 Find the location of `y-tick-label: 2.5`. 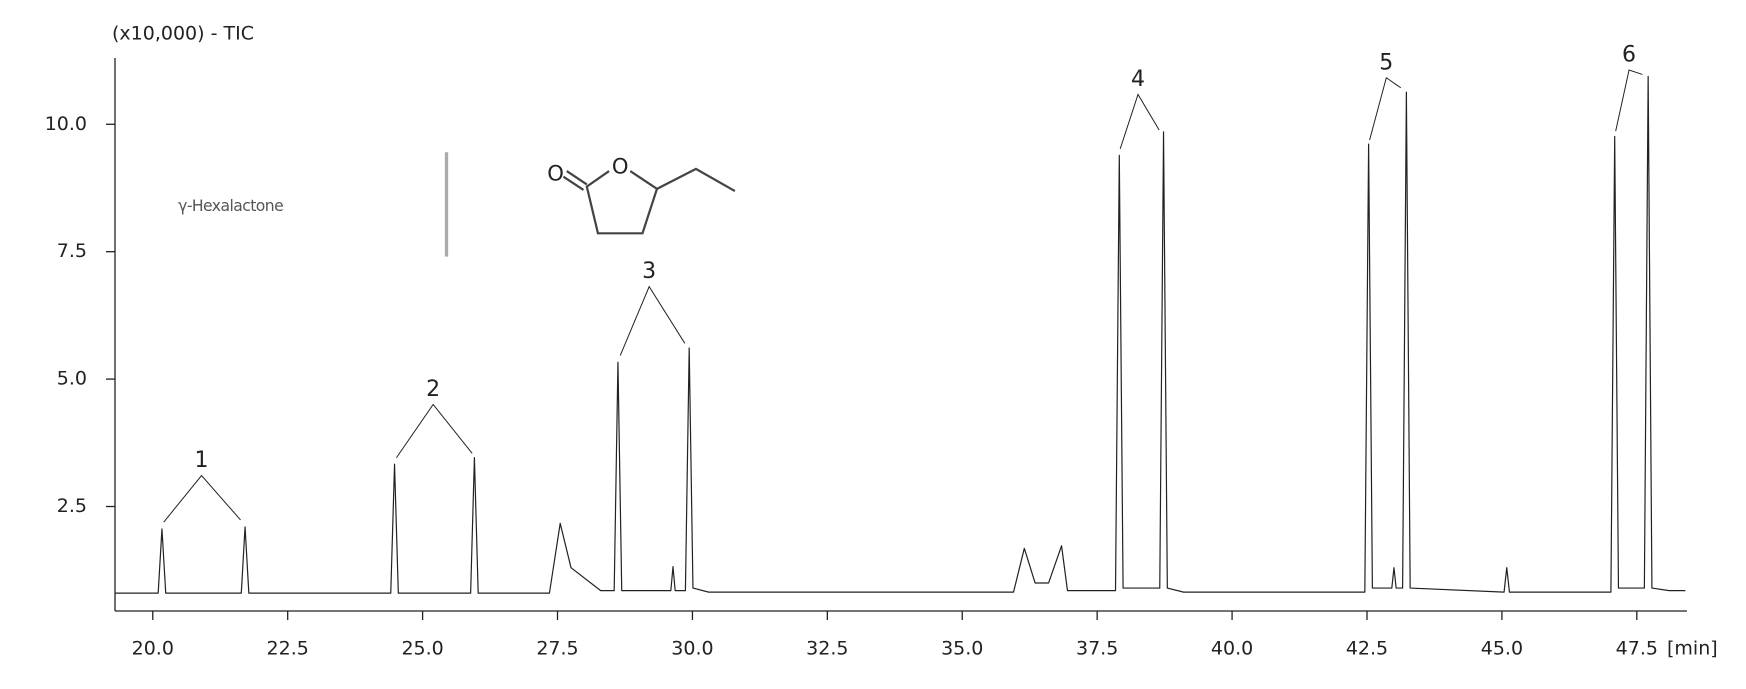

y-tick-label: 2.5 is located at coordinates (72, 506).